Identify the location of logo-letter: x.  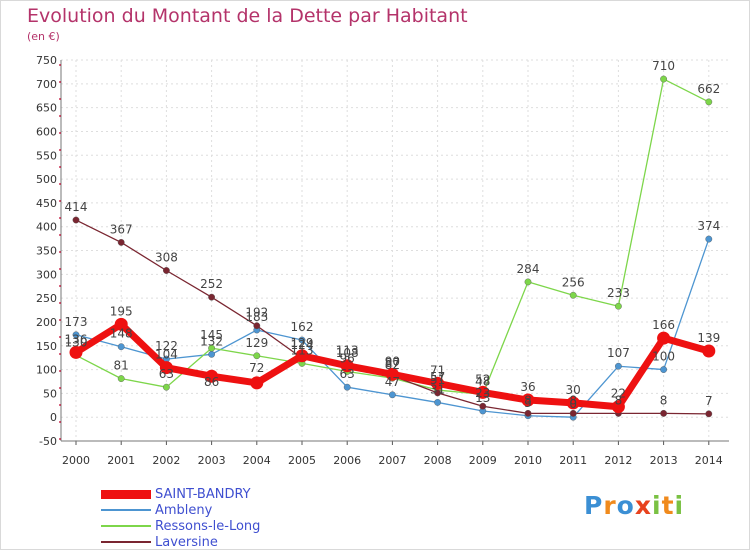
(643, 505).